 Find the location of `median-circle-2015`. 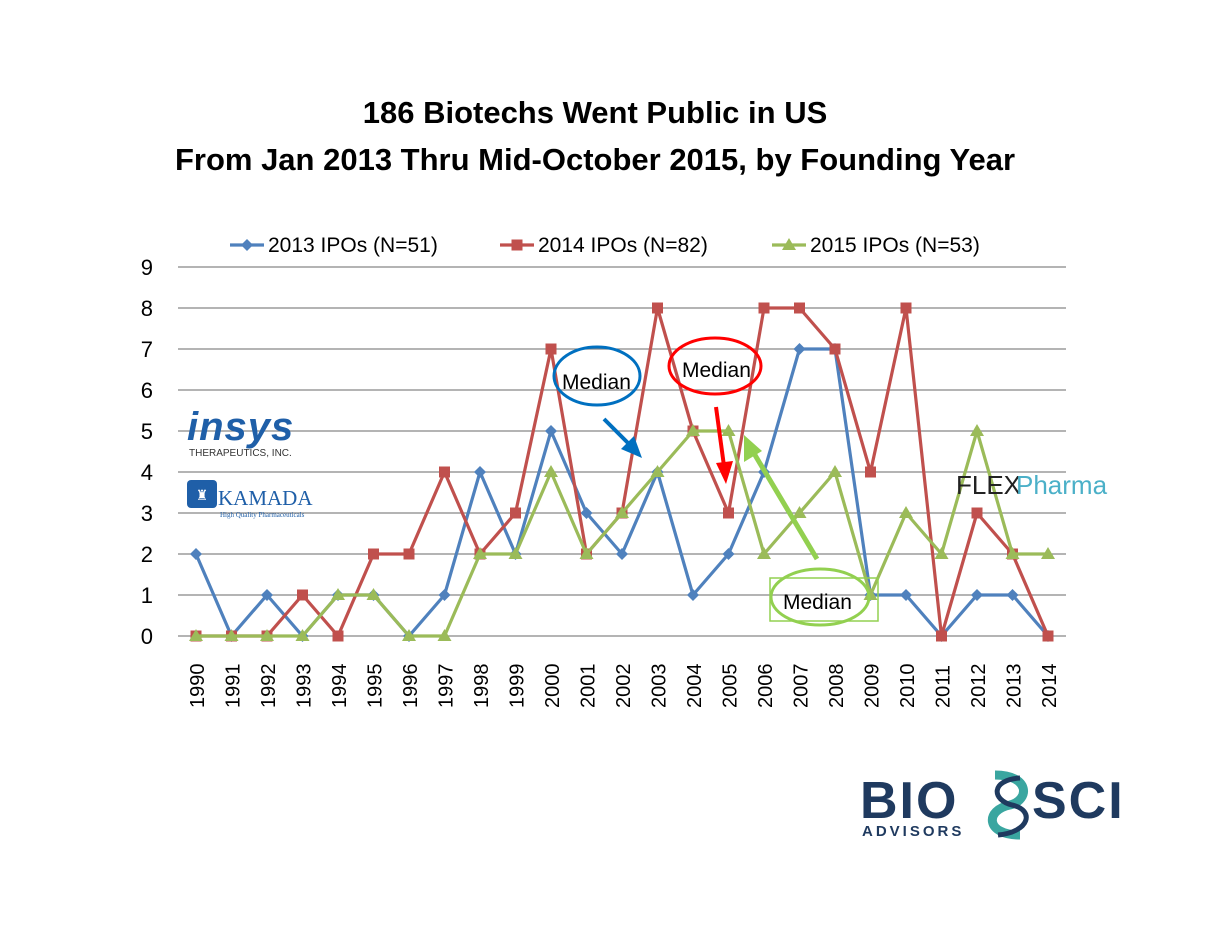

median-circle-2015 is located at coordinates (820, 597).